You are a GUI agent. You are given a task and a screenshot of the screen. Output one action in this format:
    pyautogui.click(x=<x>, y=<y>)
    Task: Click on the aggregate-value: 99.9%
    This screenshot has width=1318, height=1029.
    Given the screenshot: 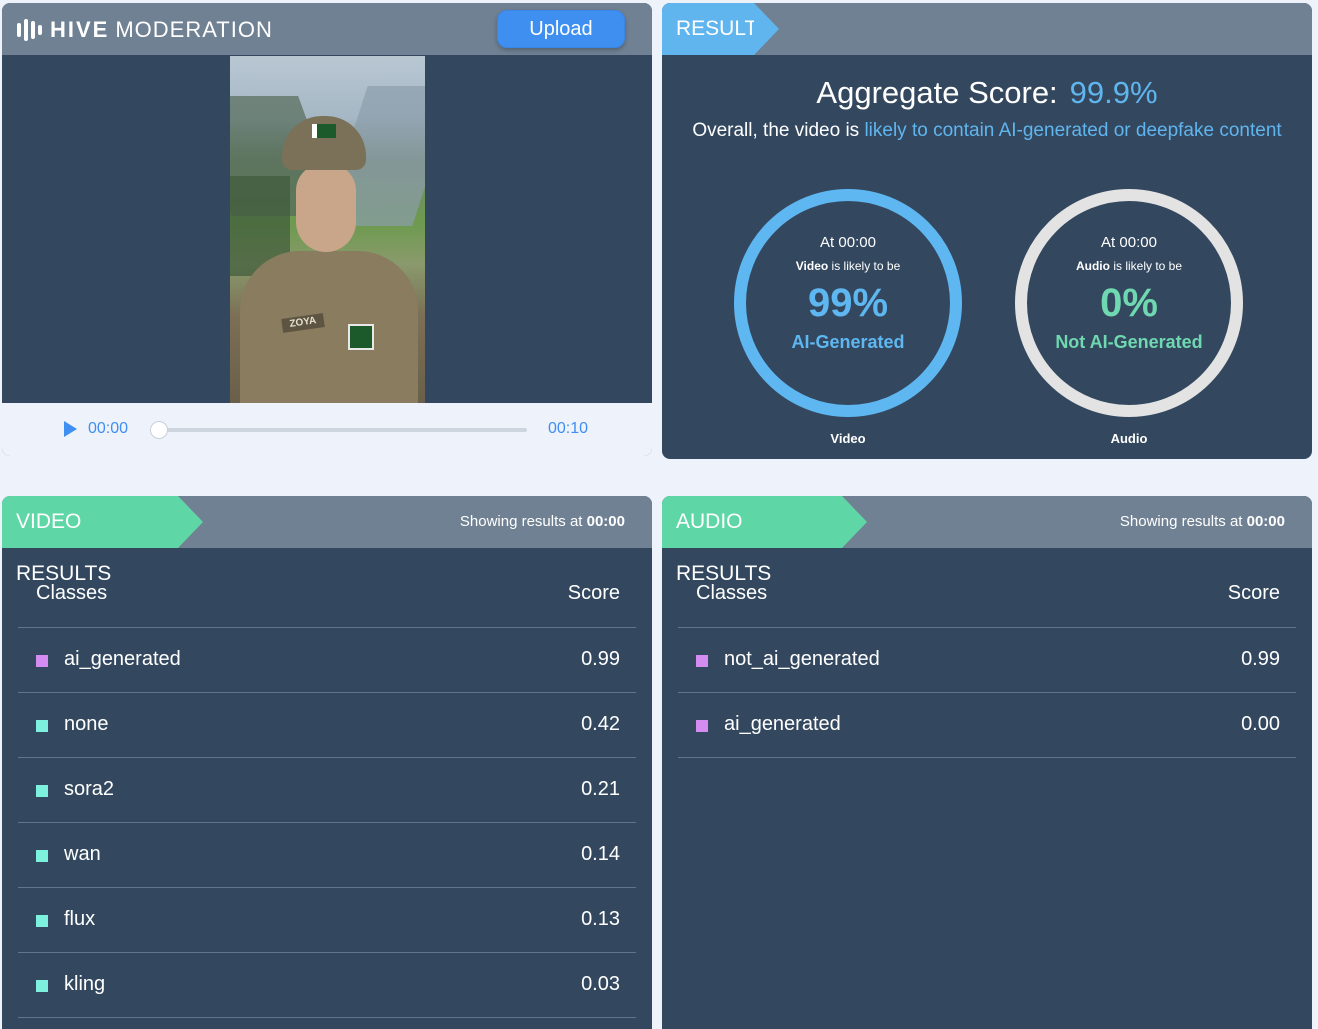 What is the action you would take?
    pyautogui.click(x=1113, y=92)
    